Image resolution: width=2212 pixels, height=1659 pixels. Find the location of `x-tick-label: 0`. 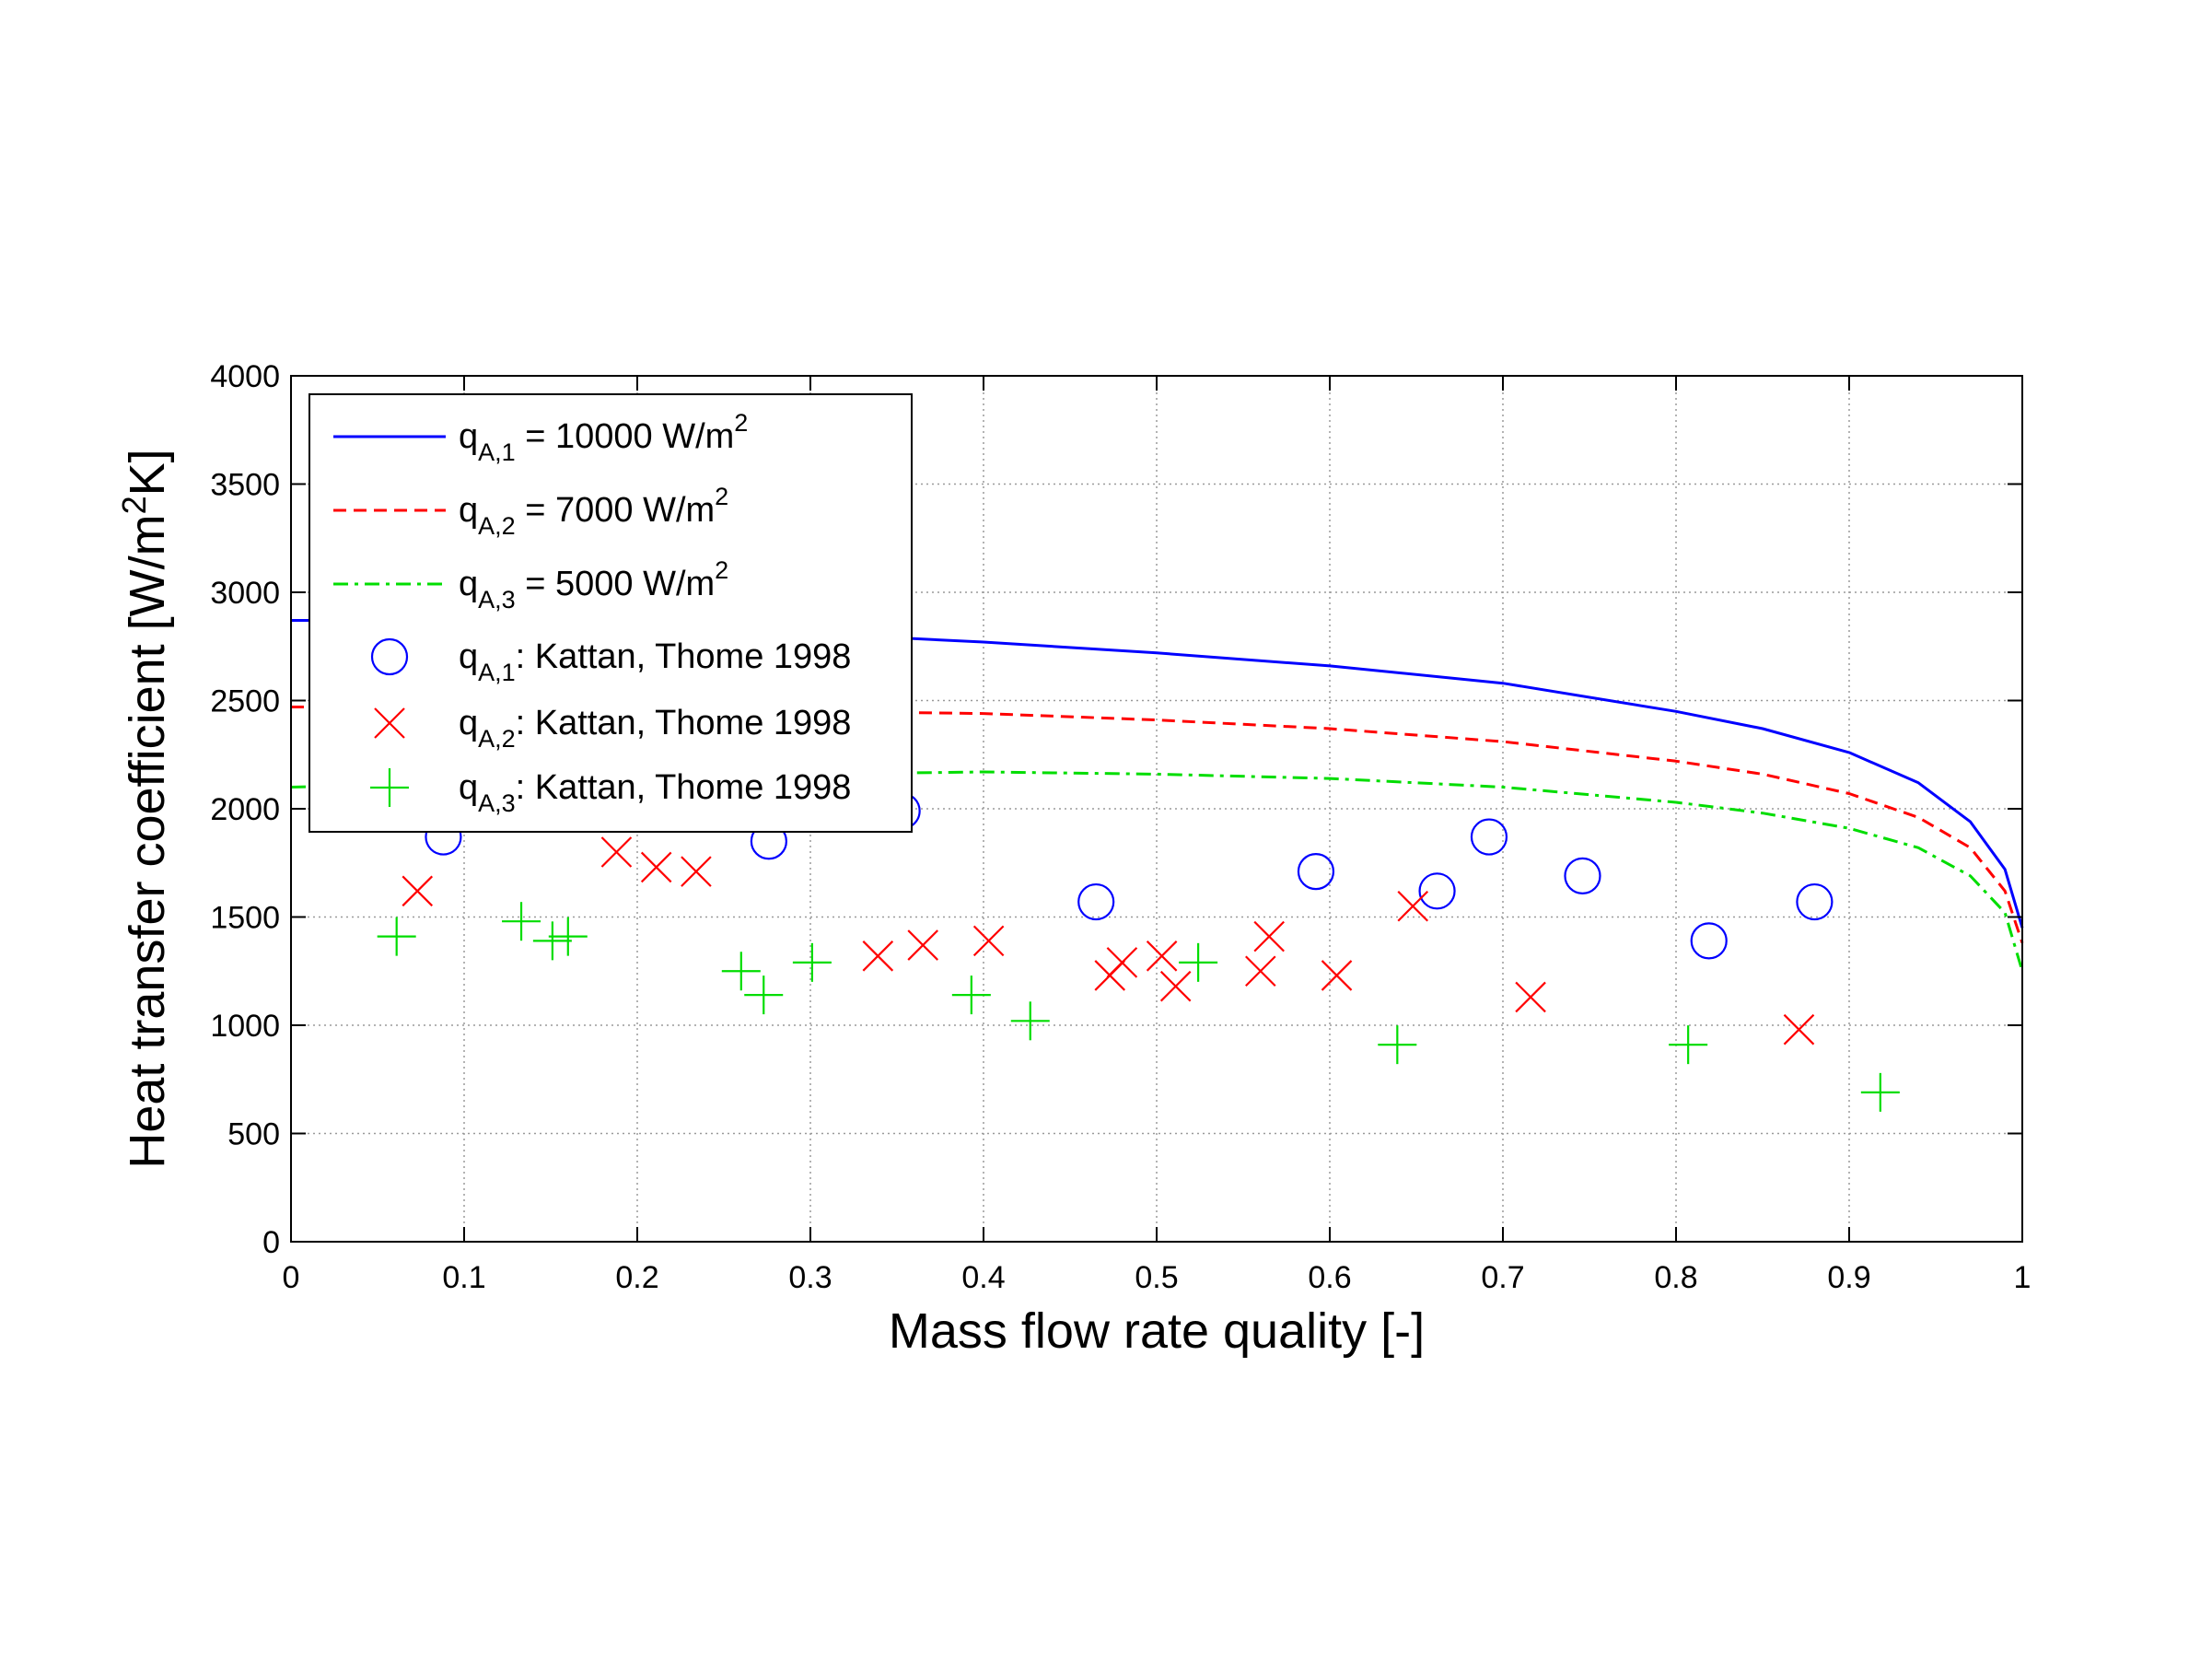

x-tick-label: 0 is located at coordinates (292, 1277).